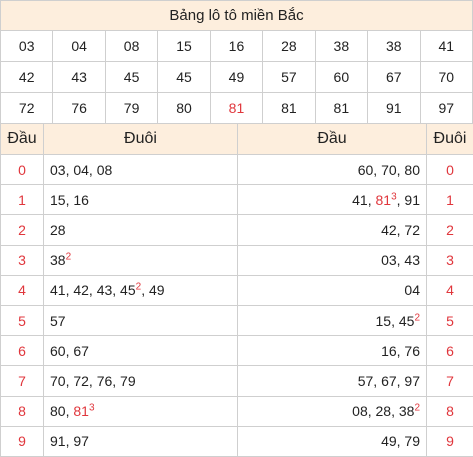 This screenshot has width=473, height=457. I want to click on lotto-number: 43, so click(79, 77).